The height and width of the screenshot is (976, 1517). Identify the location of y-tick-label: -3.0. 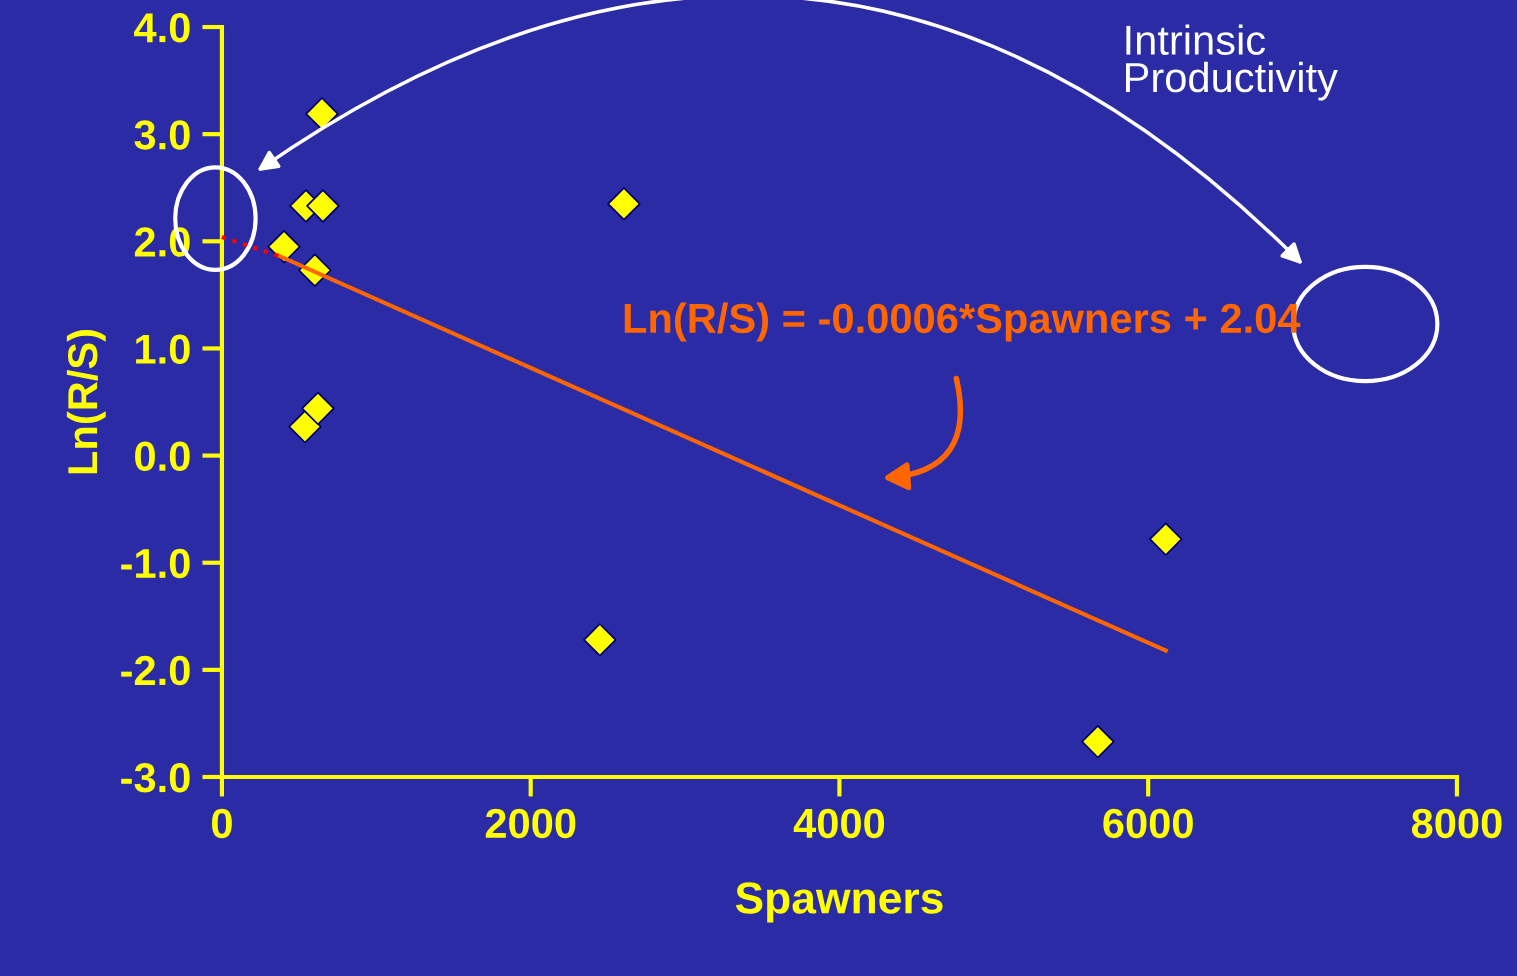
(155, 778).